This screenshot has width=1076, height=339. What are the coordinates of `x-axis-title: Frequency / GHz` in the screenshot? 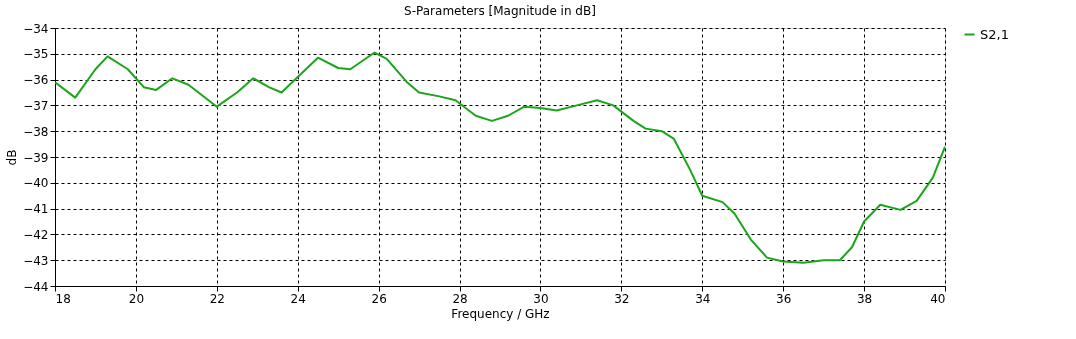 It's located at (500, 313).